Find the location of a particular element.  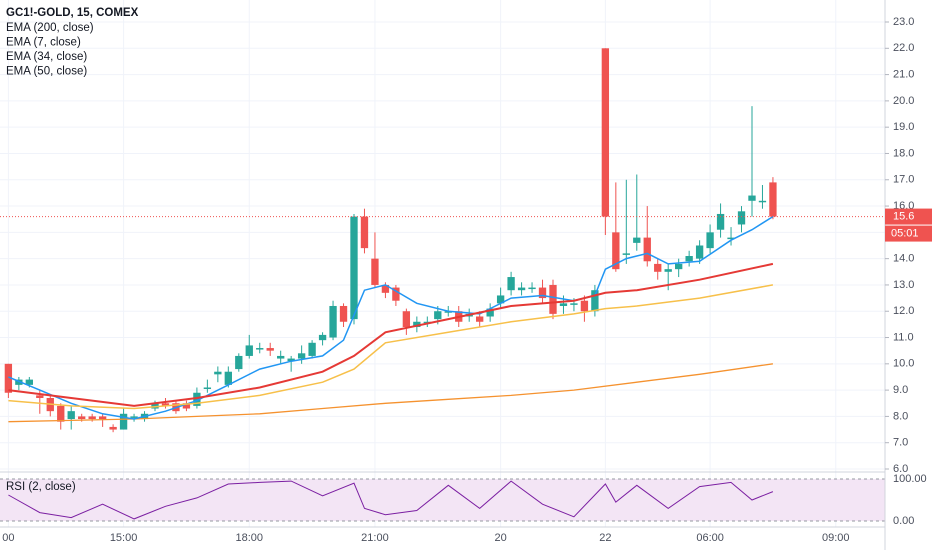

y-tick-label: 19.0 is located at coordinates (903, 127).